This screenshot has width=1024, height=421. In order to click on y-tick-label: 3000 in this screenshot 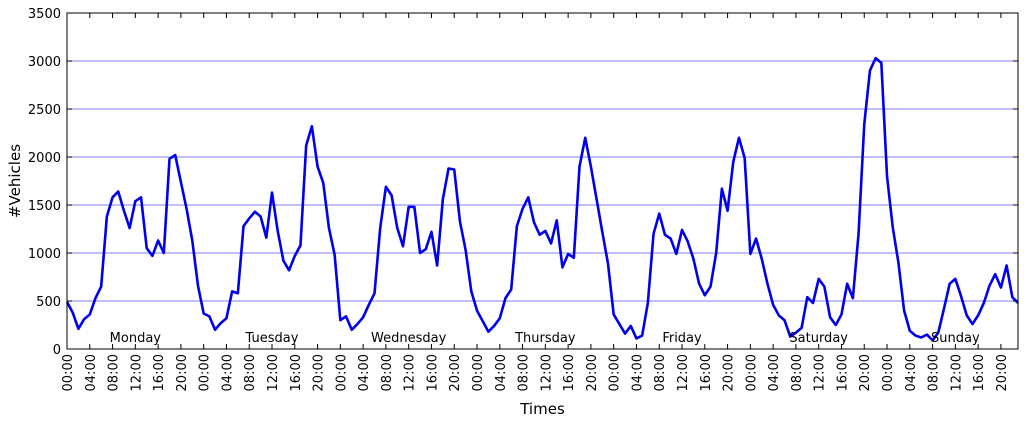, I will do `click(44, 62)`.